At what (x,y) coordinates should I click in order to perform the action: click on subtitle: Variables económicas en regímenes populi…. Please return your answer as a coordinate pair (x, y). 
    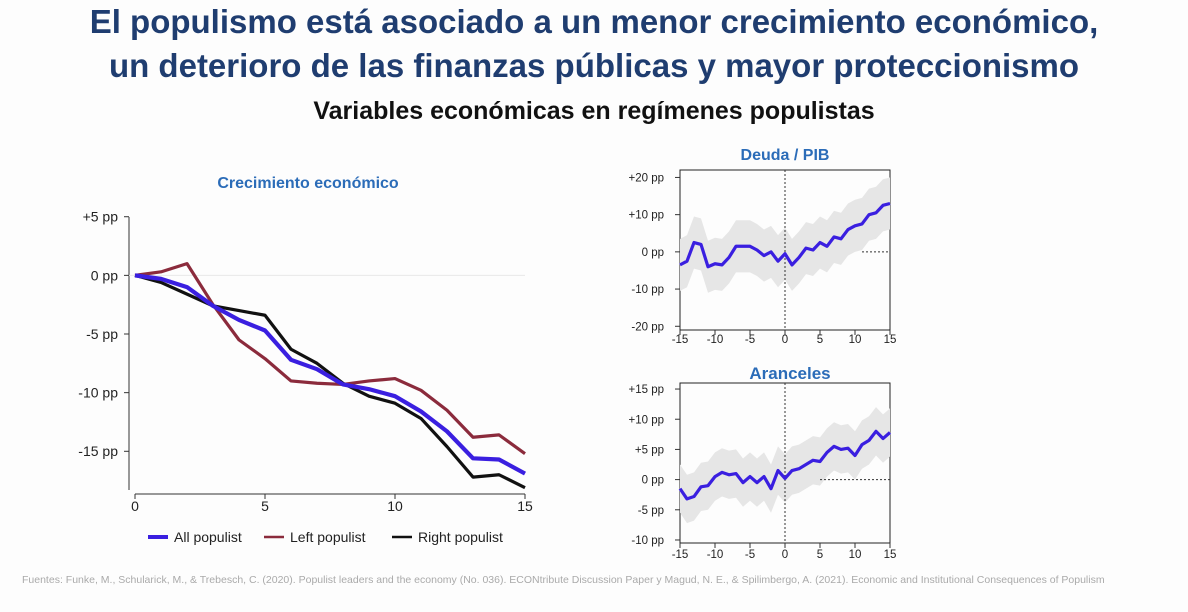
    Looking at the image, I should click on (594, 111).